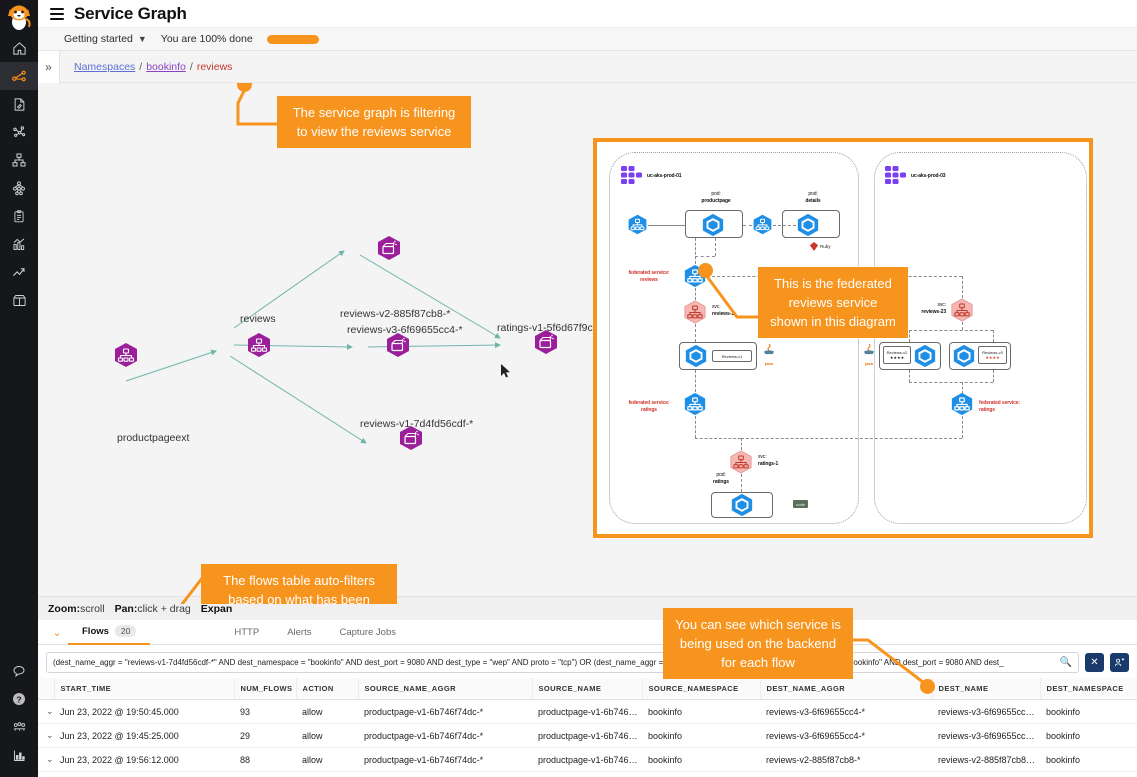  What do you see at coordinates (265, 774) in the screenshot?
I see `cell-num-flows: 72` at bounding box center [265, 774].